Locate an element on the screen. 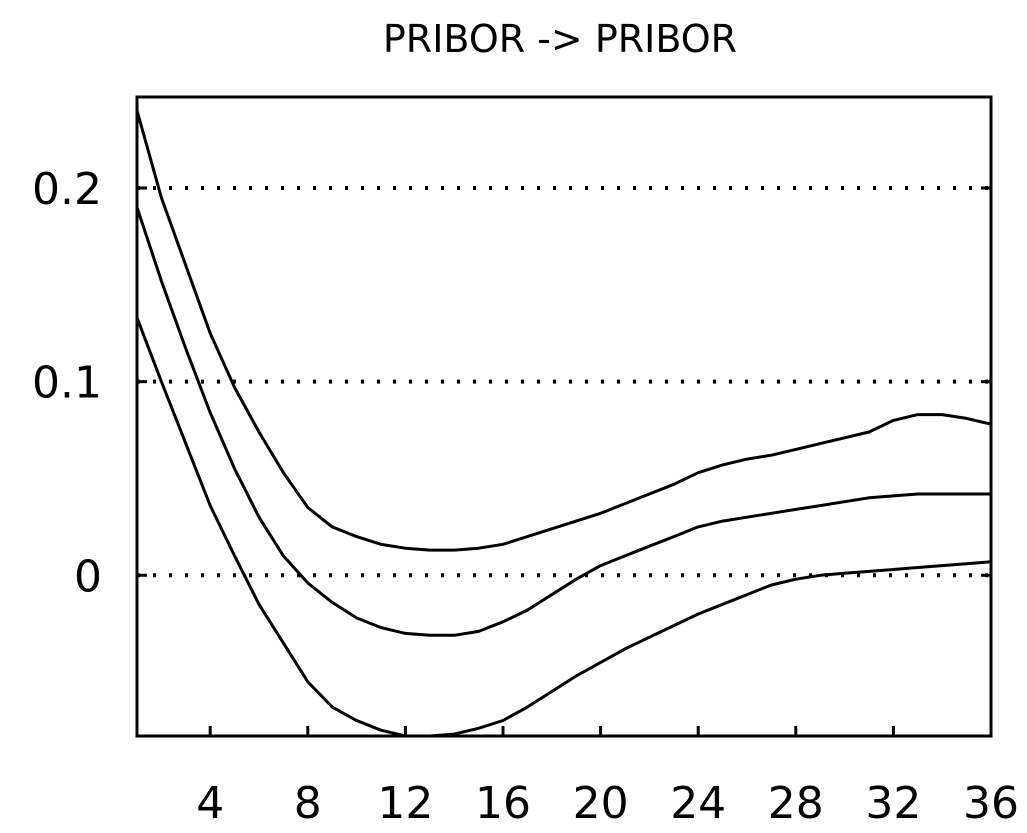 The height and width of the screenshot is (833, 1027). chart-title: PRIBOR -> PRIBOR is located at coordinates (560, 39).